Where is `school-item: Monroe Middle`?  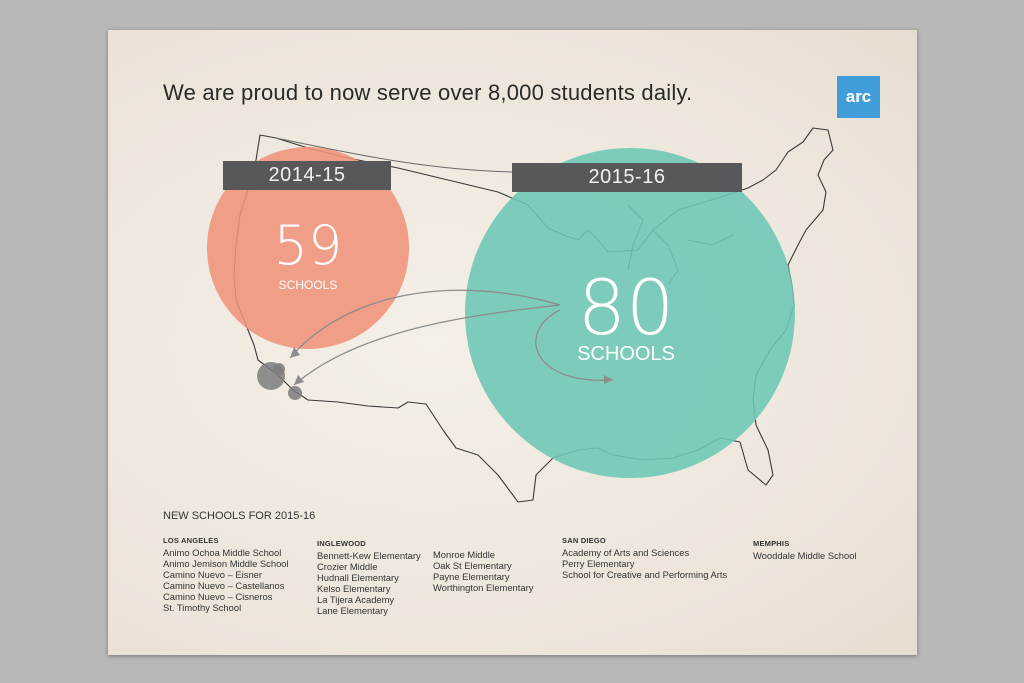
school-item: Monroe Middle is located at coordinates (464, 554).